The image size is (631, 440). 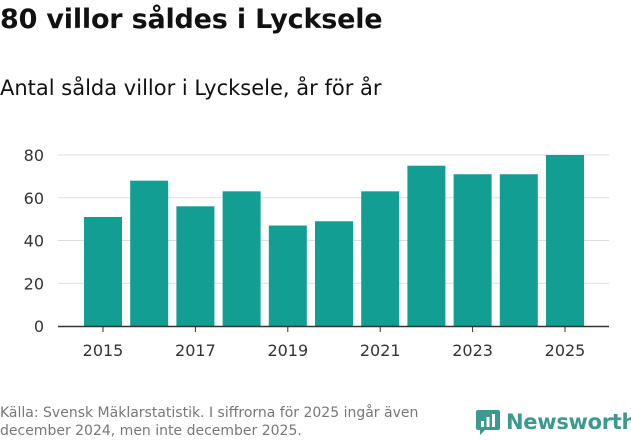 I want to click on x-tick-label-2021: 2021, so click(x=380, y=350).